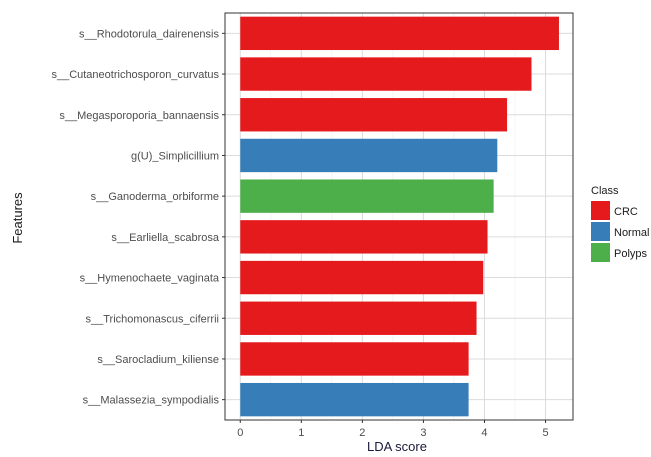 This screenshot has width=651, height=457. What do you see at coordinates (484, 433) in the screenshot?
I see `x-tick-label: 4` at bounding box center [484, 433].